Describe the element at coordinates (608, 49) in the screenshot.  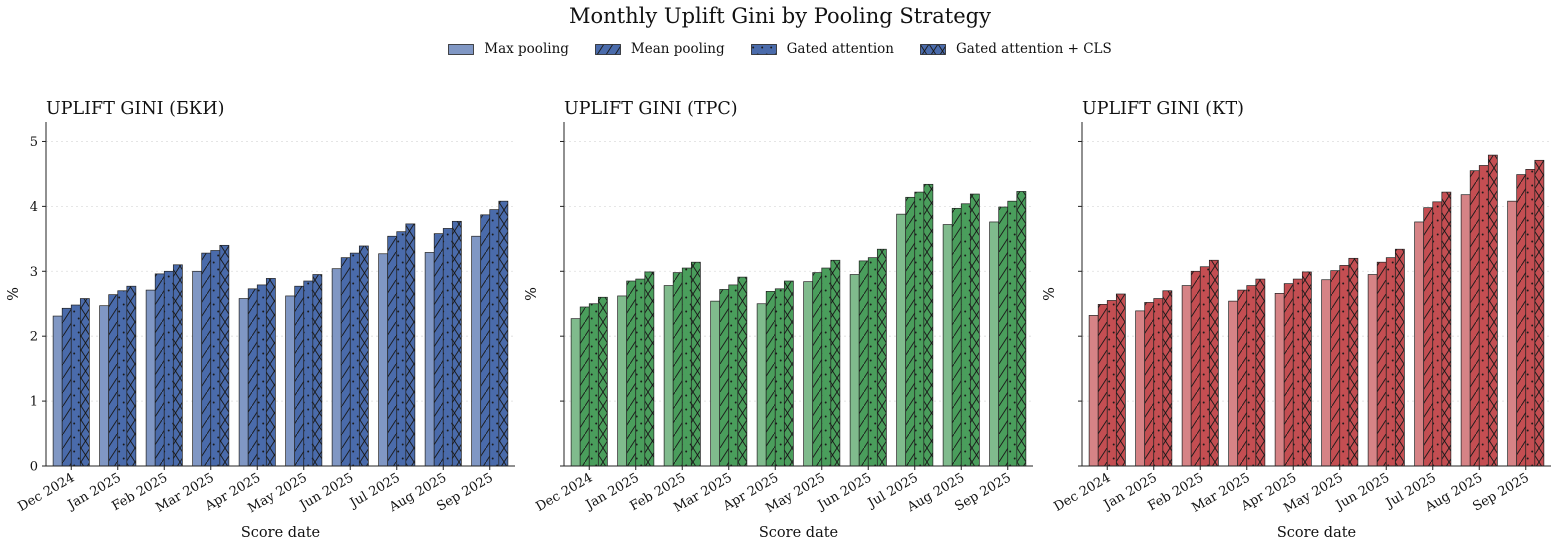
I see `legend-swatch-mean-pooling` at that location.